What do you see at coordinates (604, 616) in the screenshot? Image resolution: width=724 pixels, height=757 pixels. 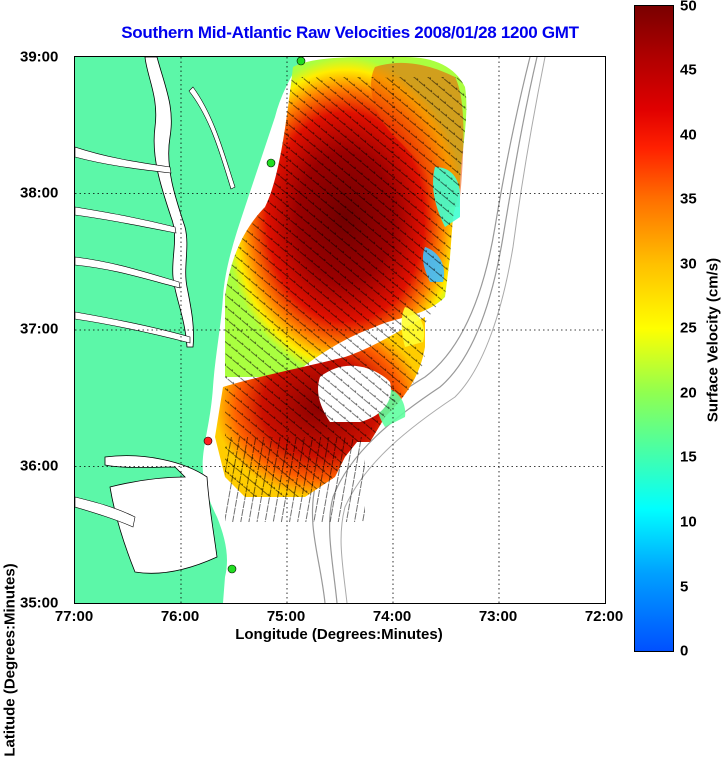 I see `x-tick-label: 72:00` at bounding box center [604, 616].